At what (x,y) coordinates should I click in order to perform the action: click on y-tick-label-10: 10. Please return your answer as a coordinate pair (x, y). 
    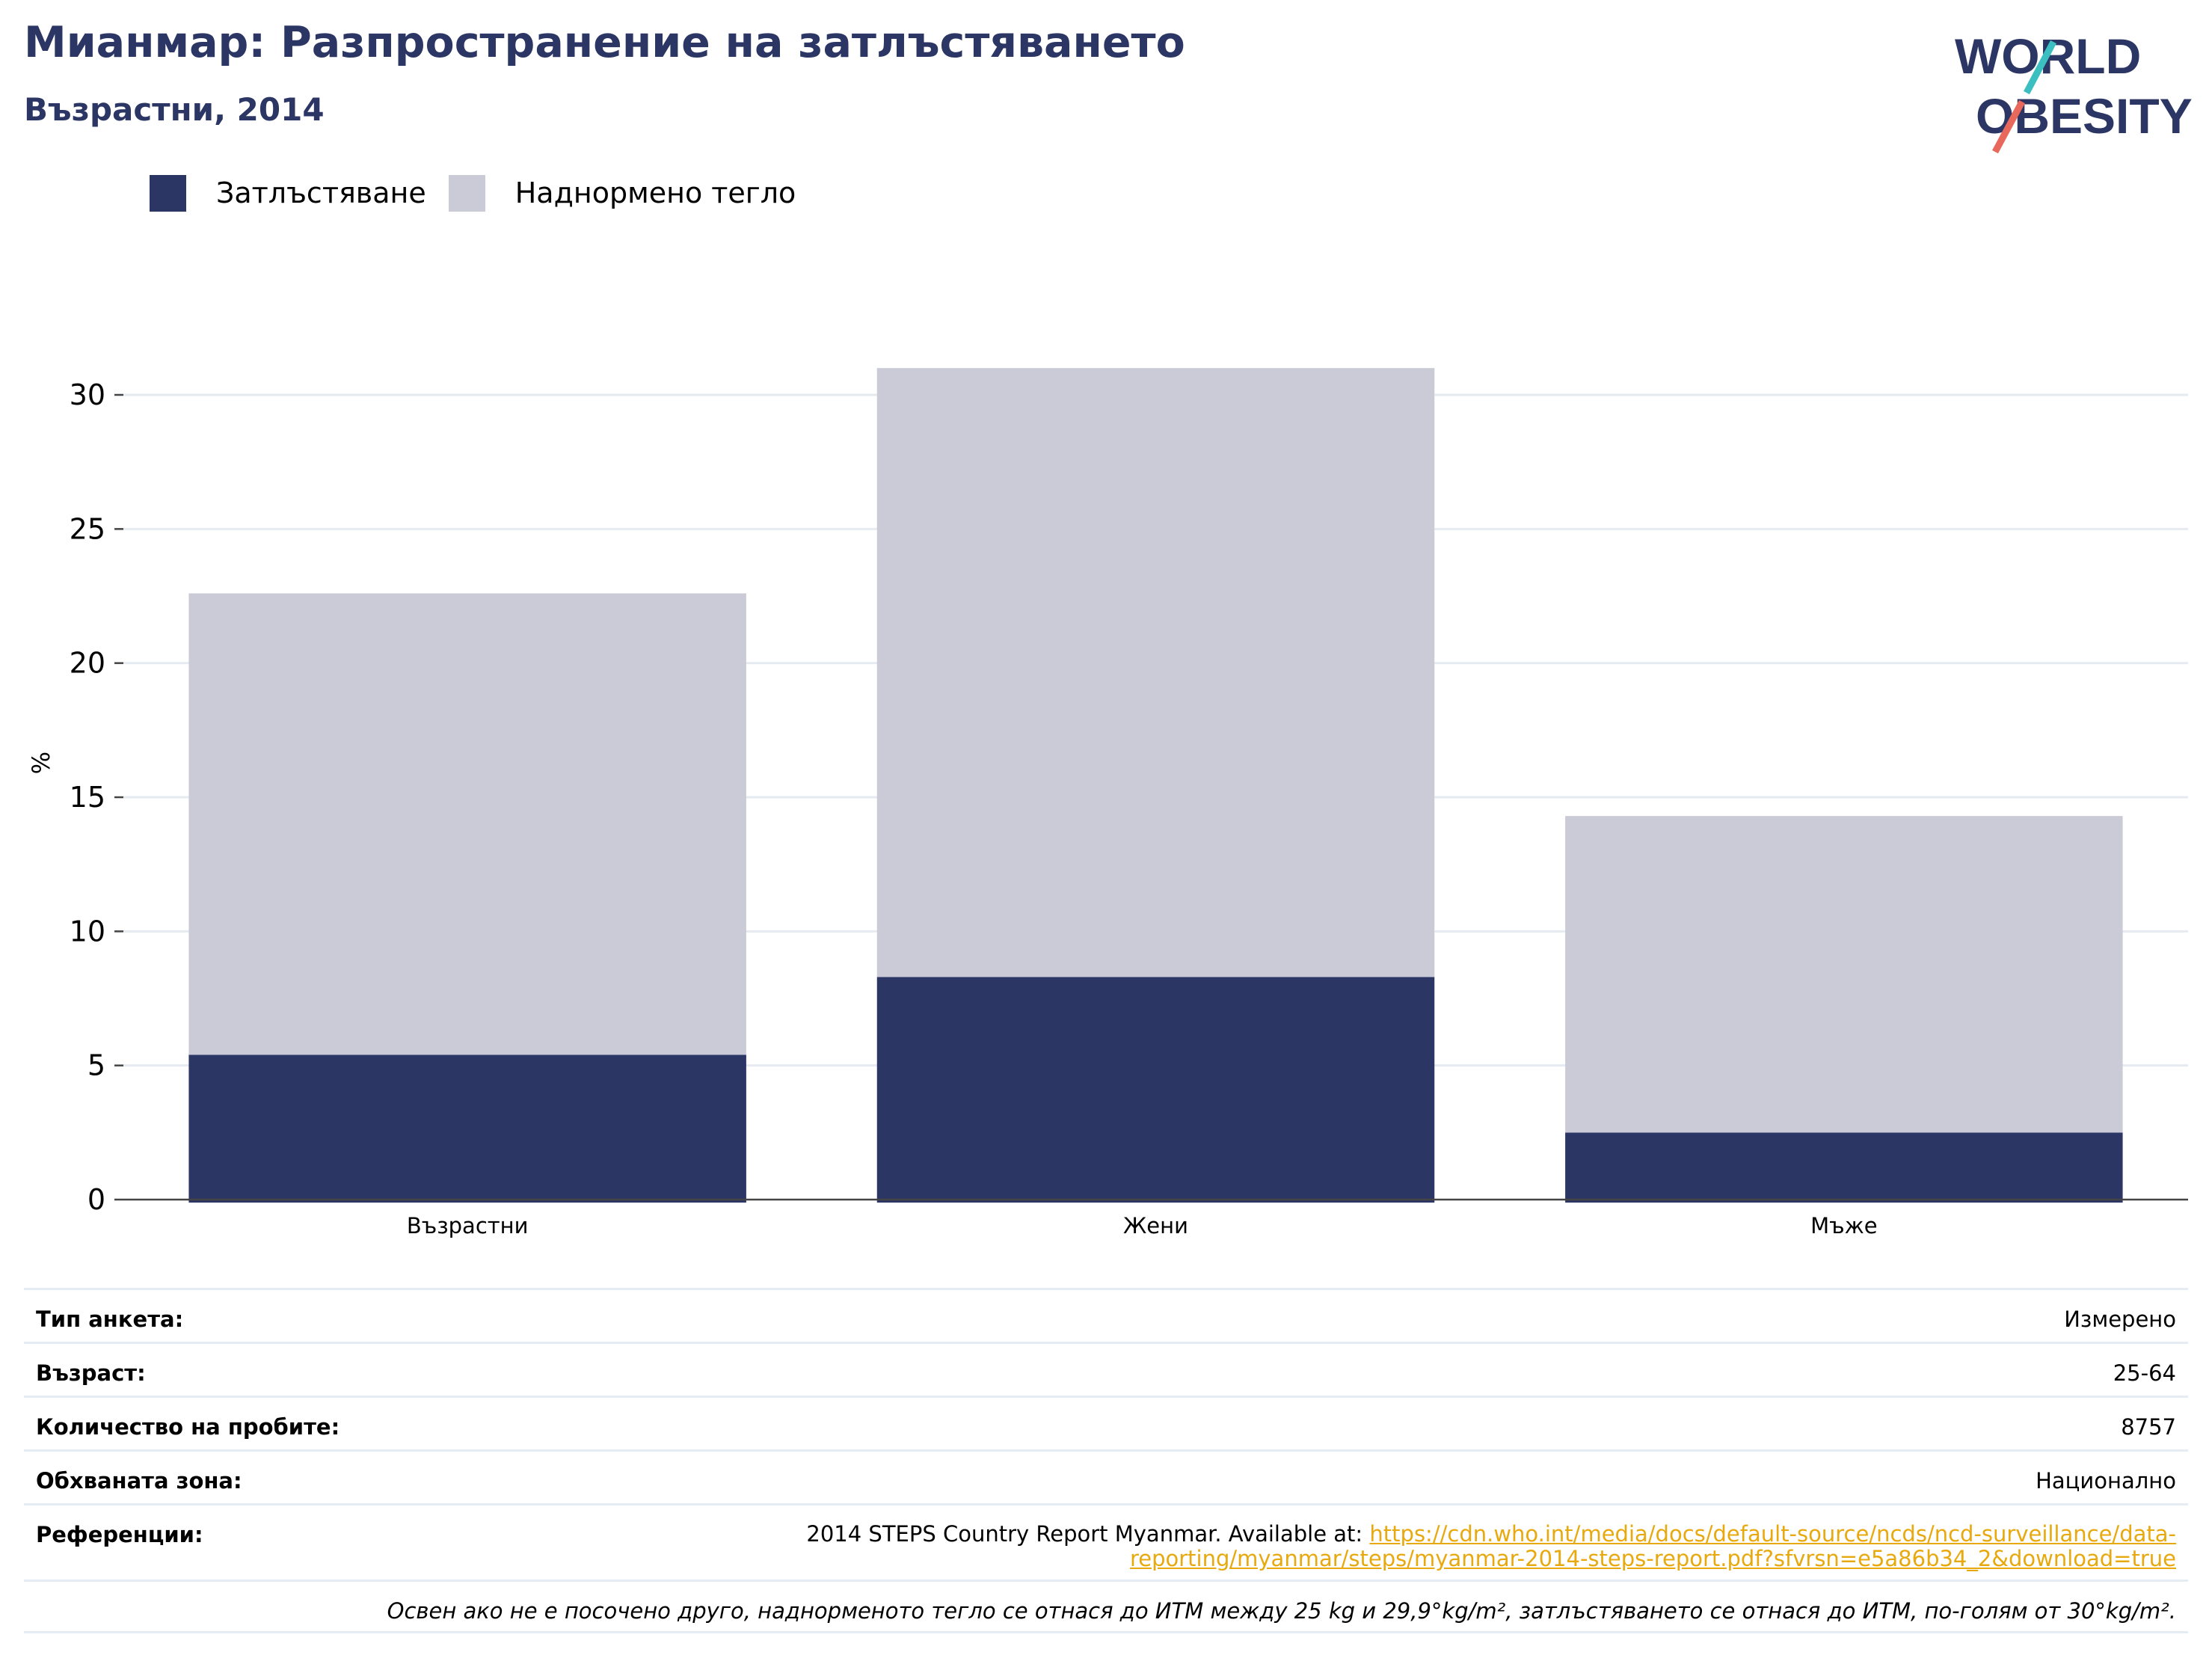
    Looking at the image, I should click on (87, 931).